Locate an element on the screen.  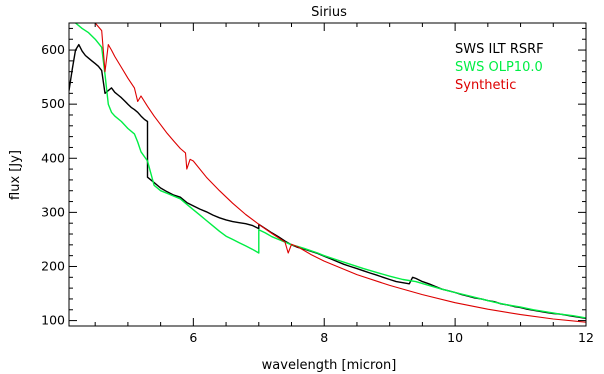
legend-entry-2: SWS OLP10.0 is located at coordinates (499, 67).